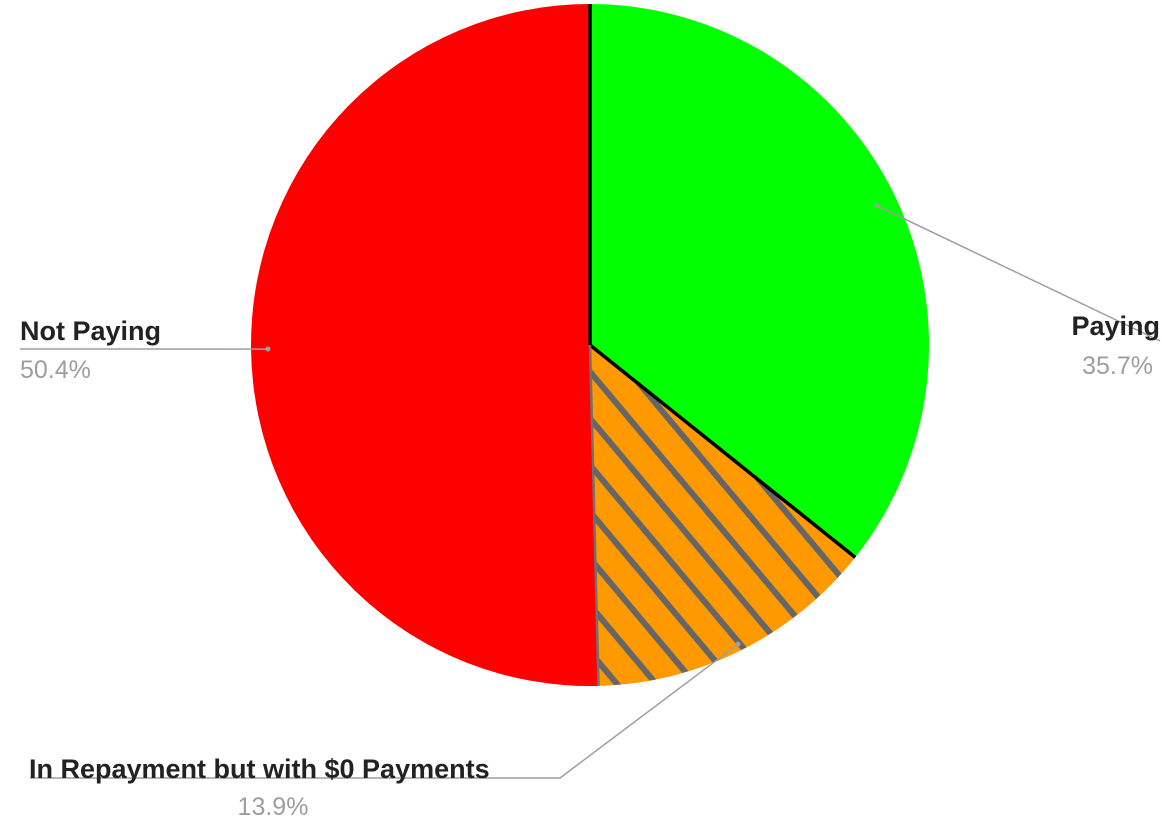 The height and width of the screenshot is (823, 1162). I want to click on leader-line-paying-dot, so click(877, 206).